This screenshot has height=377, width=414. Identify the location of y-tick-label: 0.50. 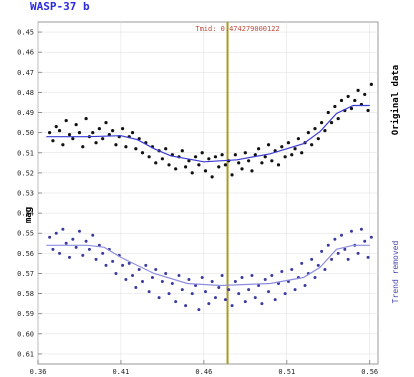
(25, 133).